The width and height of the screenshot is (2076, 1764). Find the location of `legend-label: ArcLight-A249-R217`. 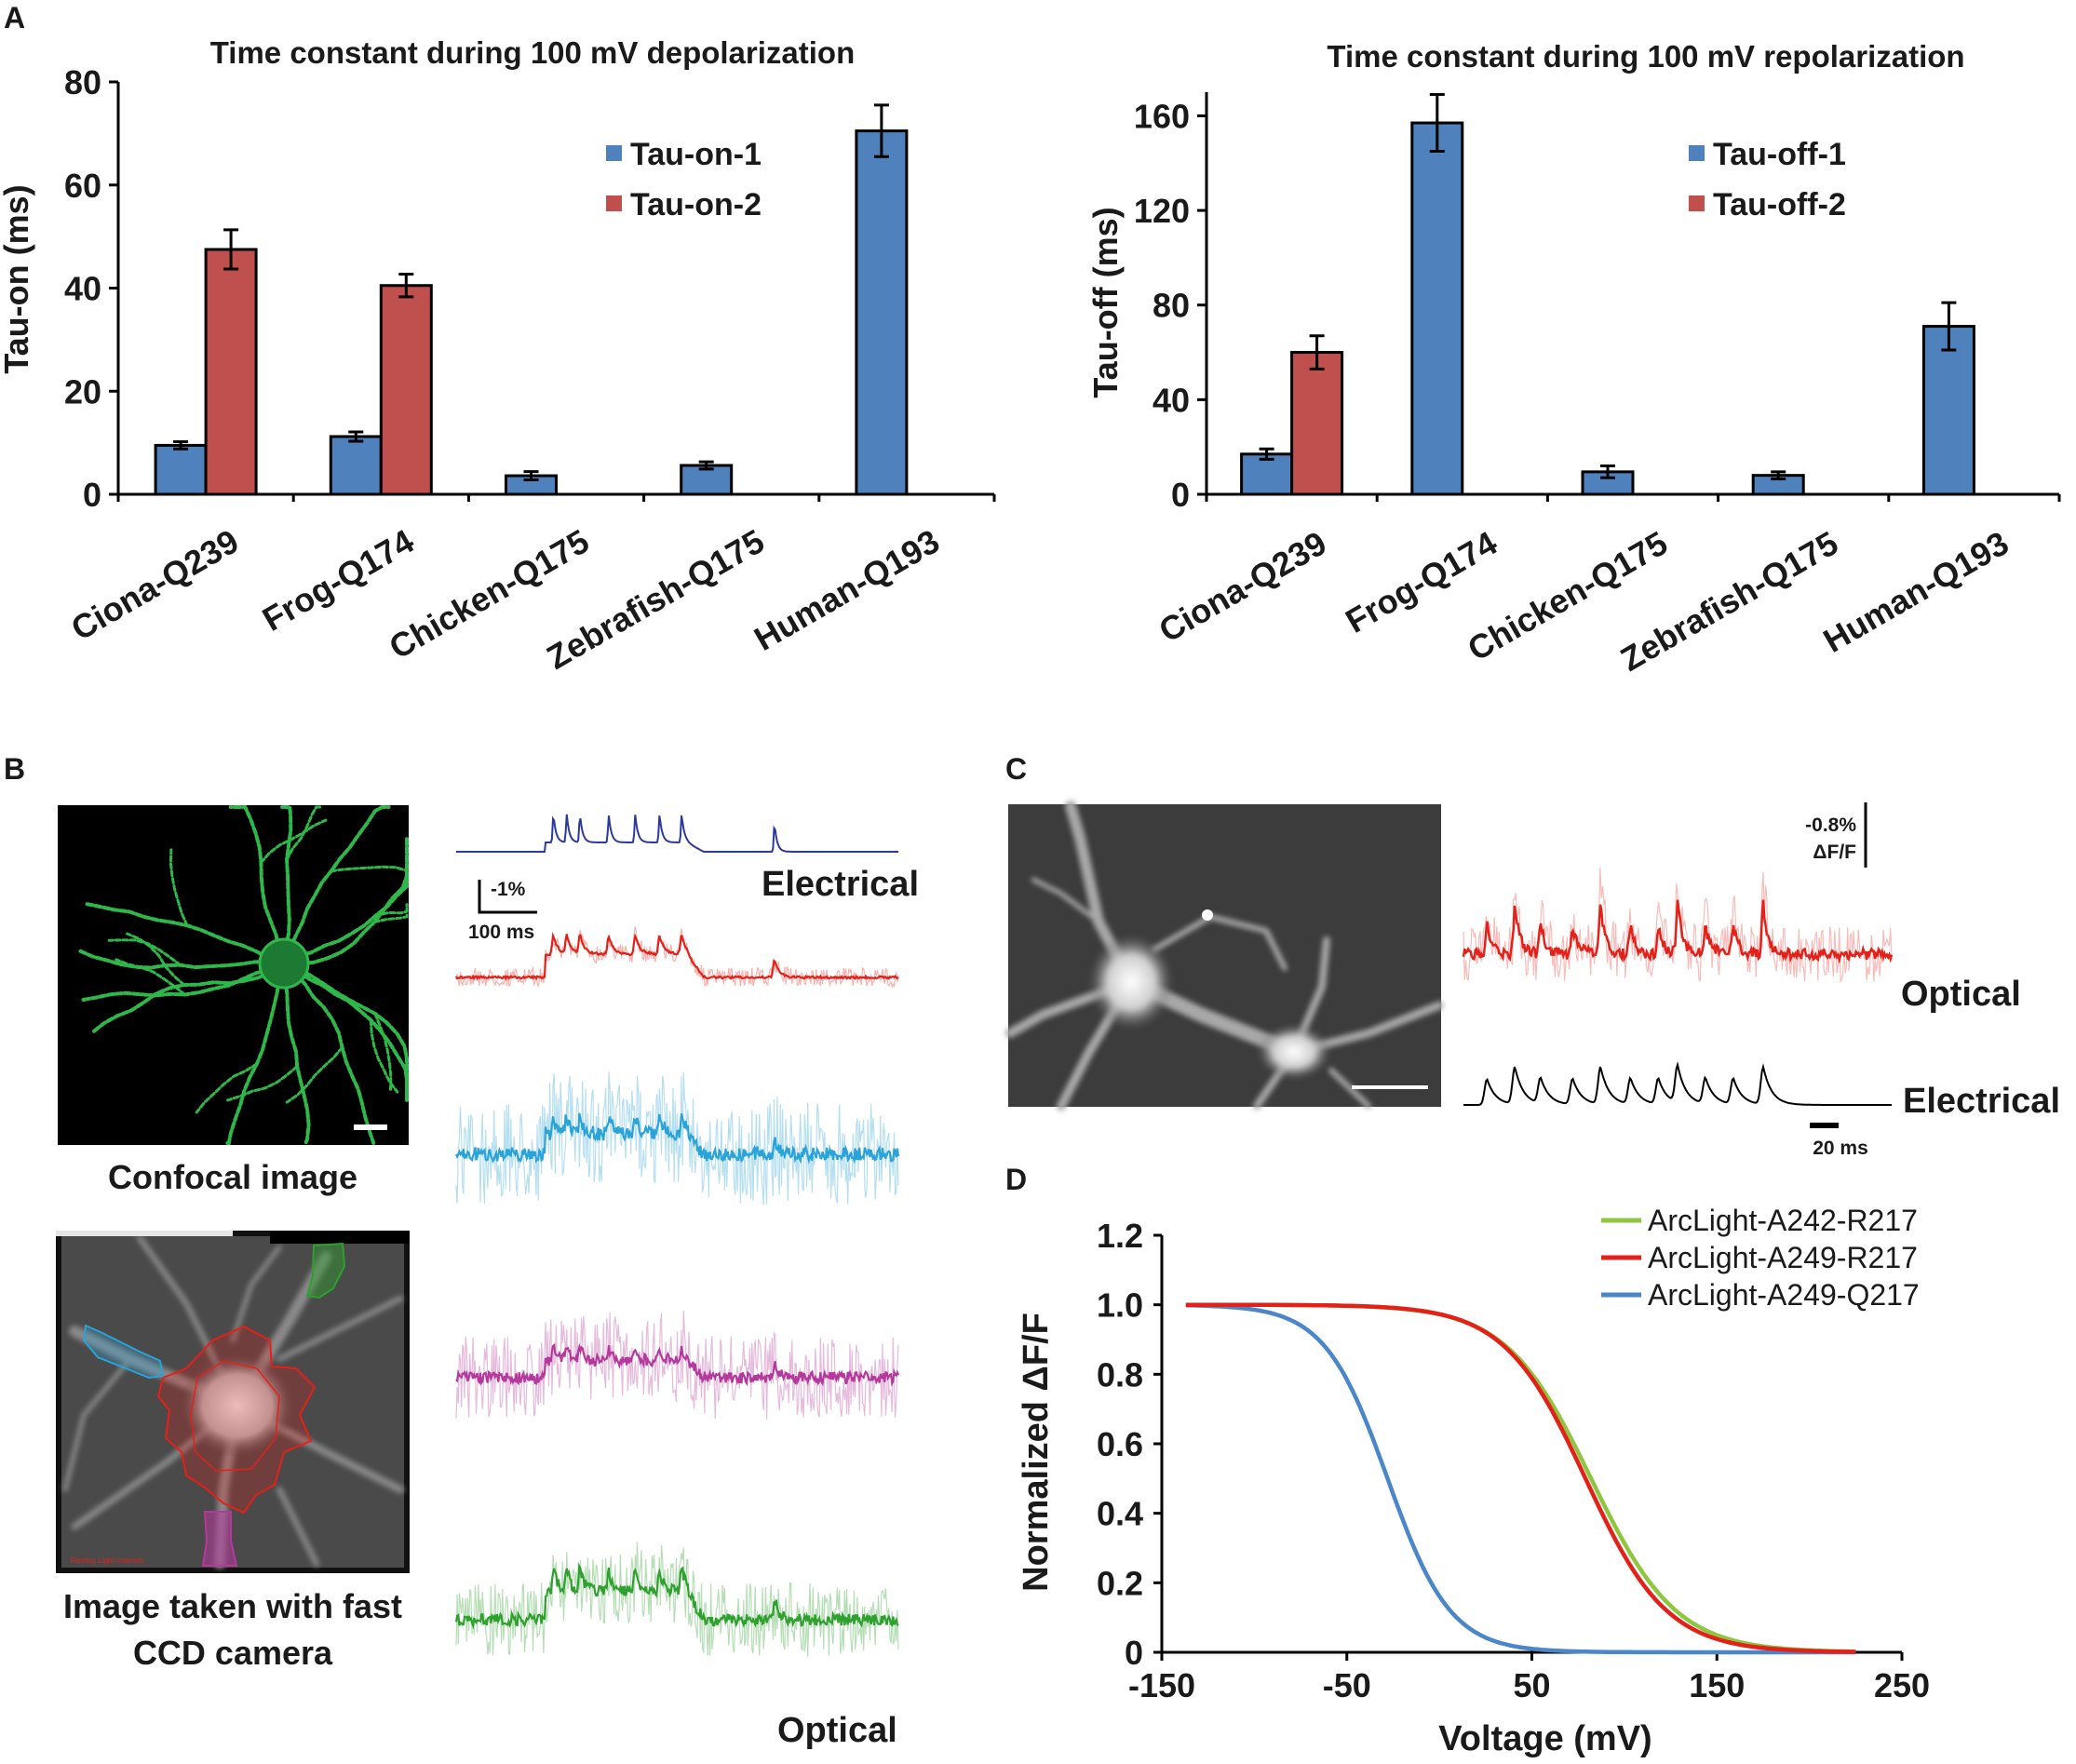

legend-label: ArcLight-A249-R217 is located at coordinates (1783, 1257).